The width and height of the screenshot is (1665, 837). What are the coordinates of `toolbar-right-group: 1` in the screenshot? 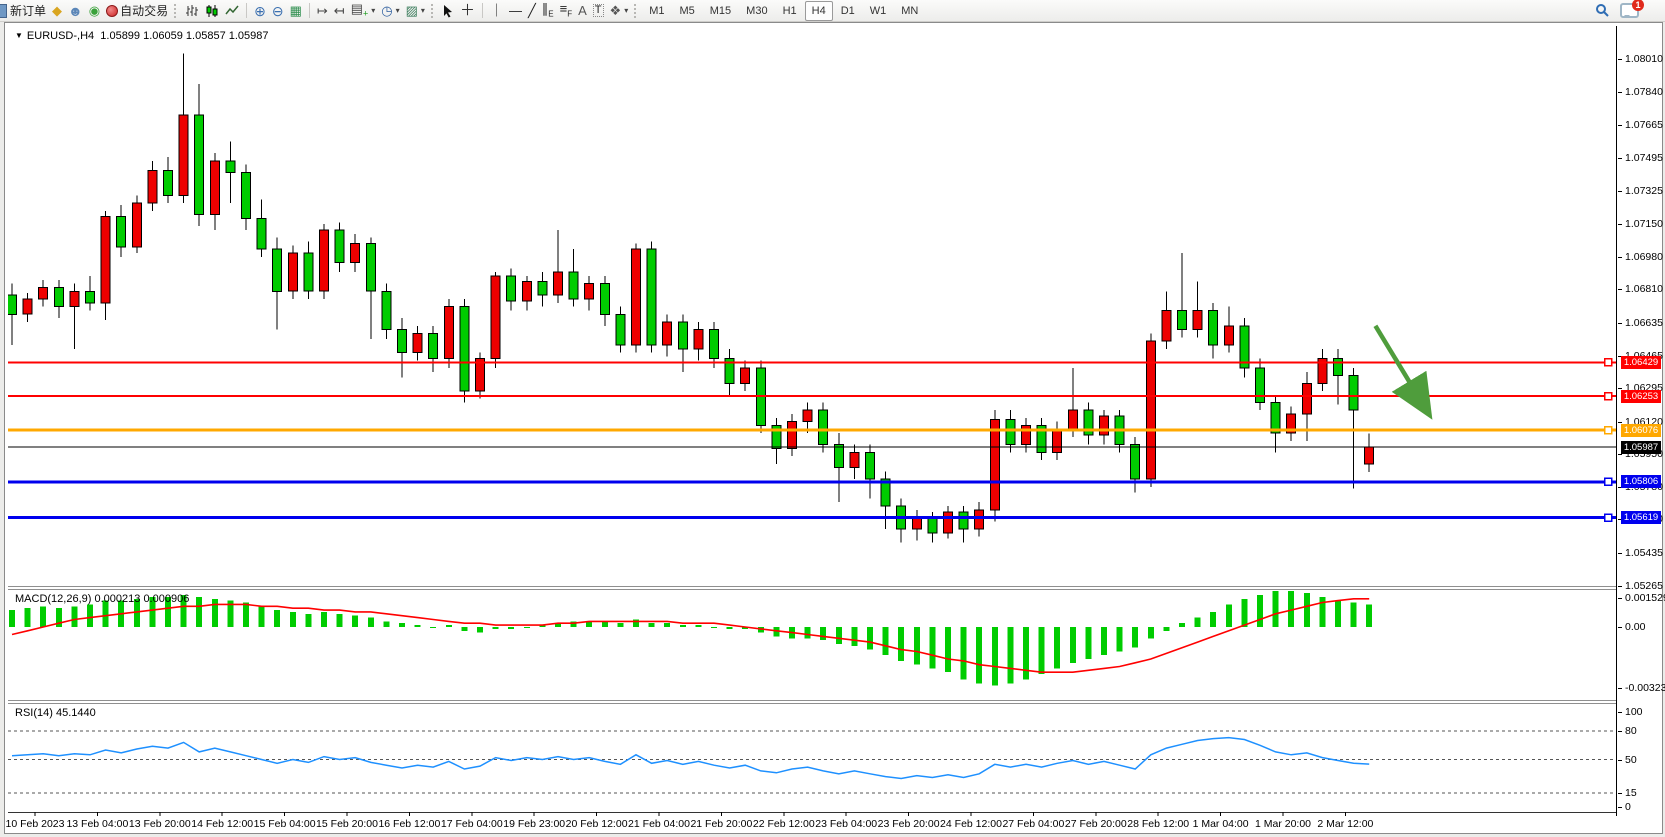 It's located at (1629, 9).